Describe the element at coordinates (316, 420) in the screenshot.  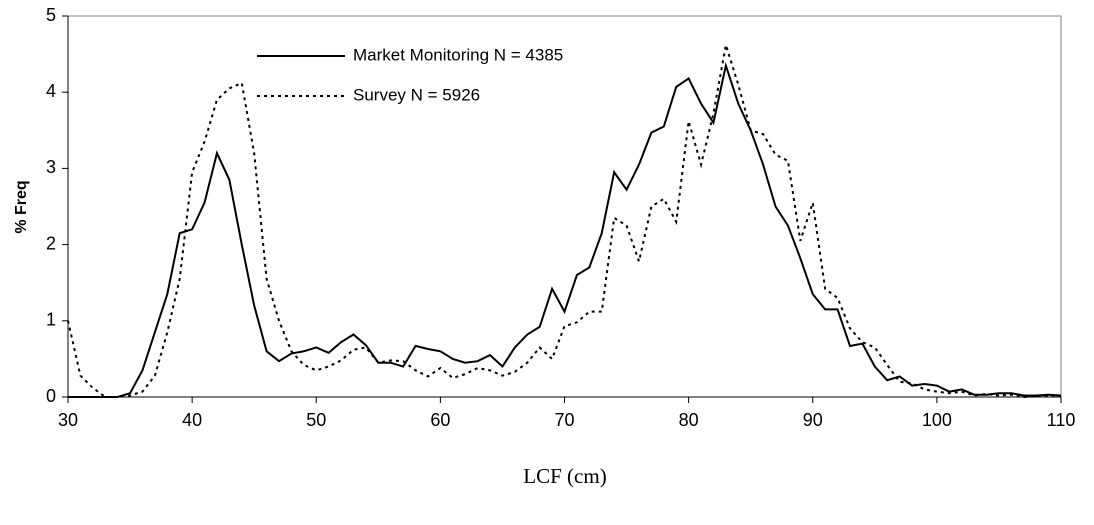
I see `x-tick-label: 50` at that location.